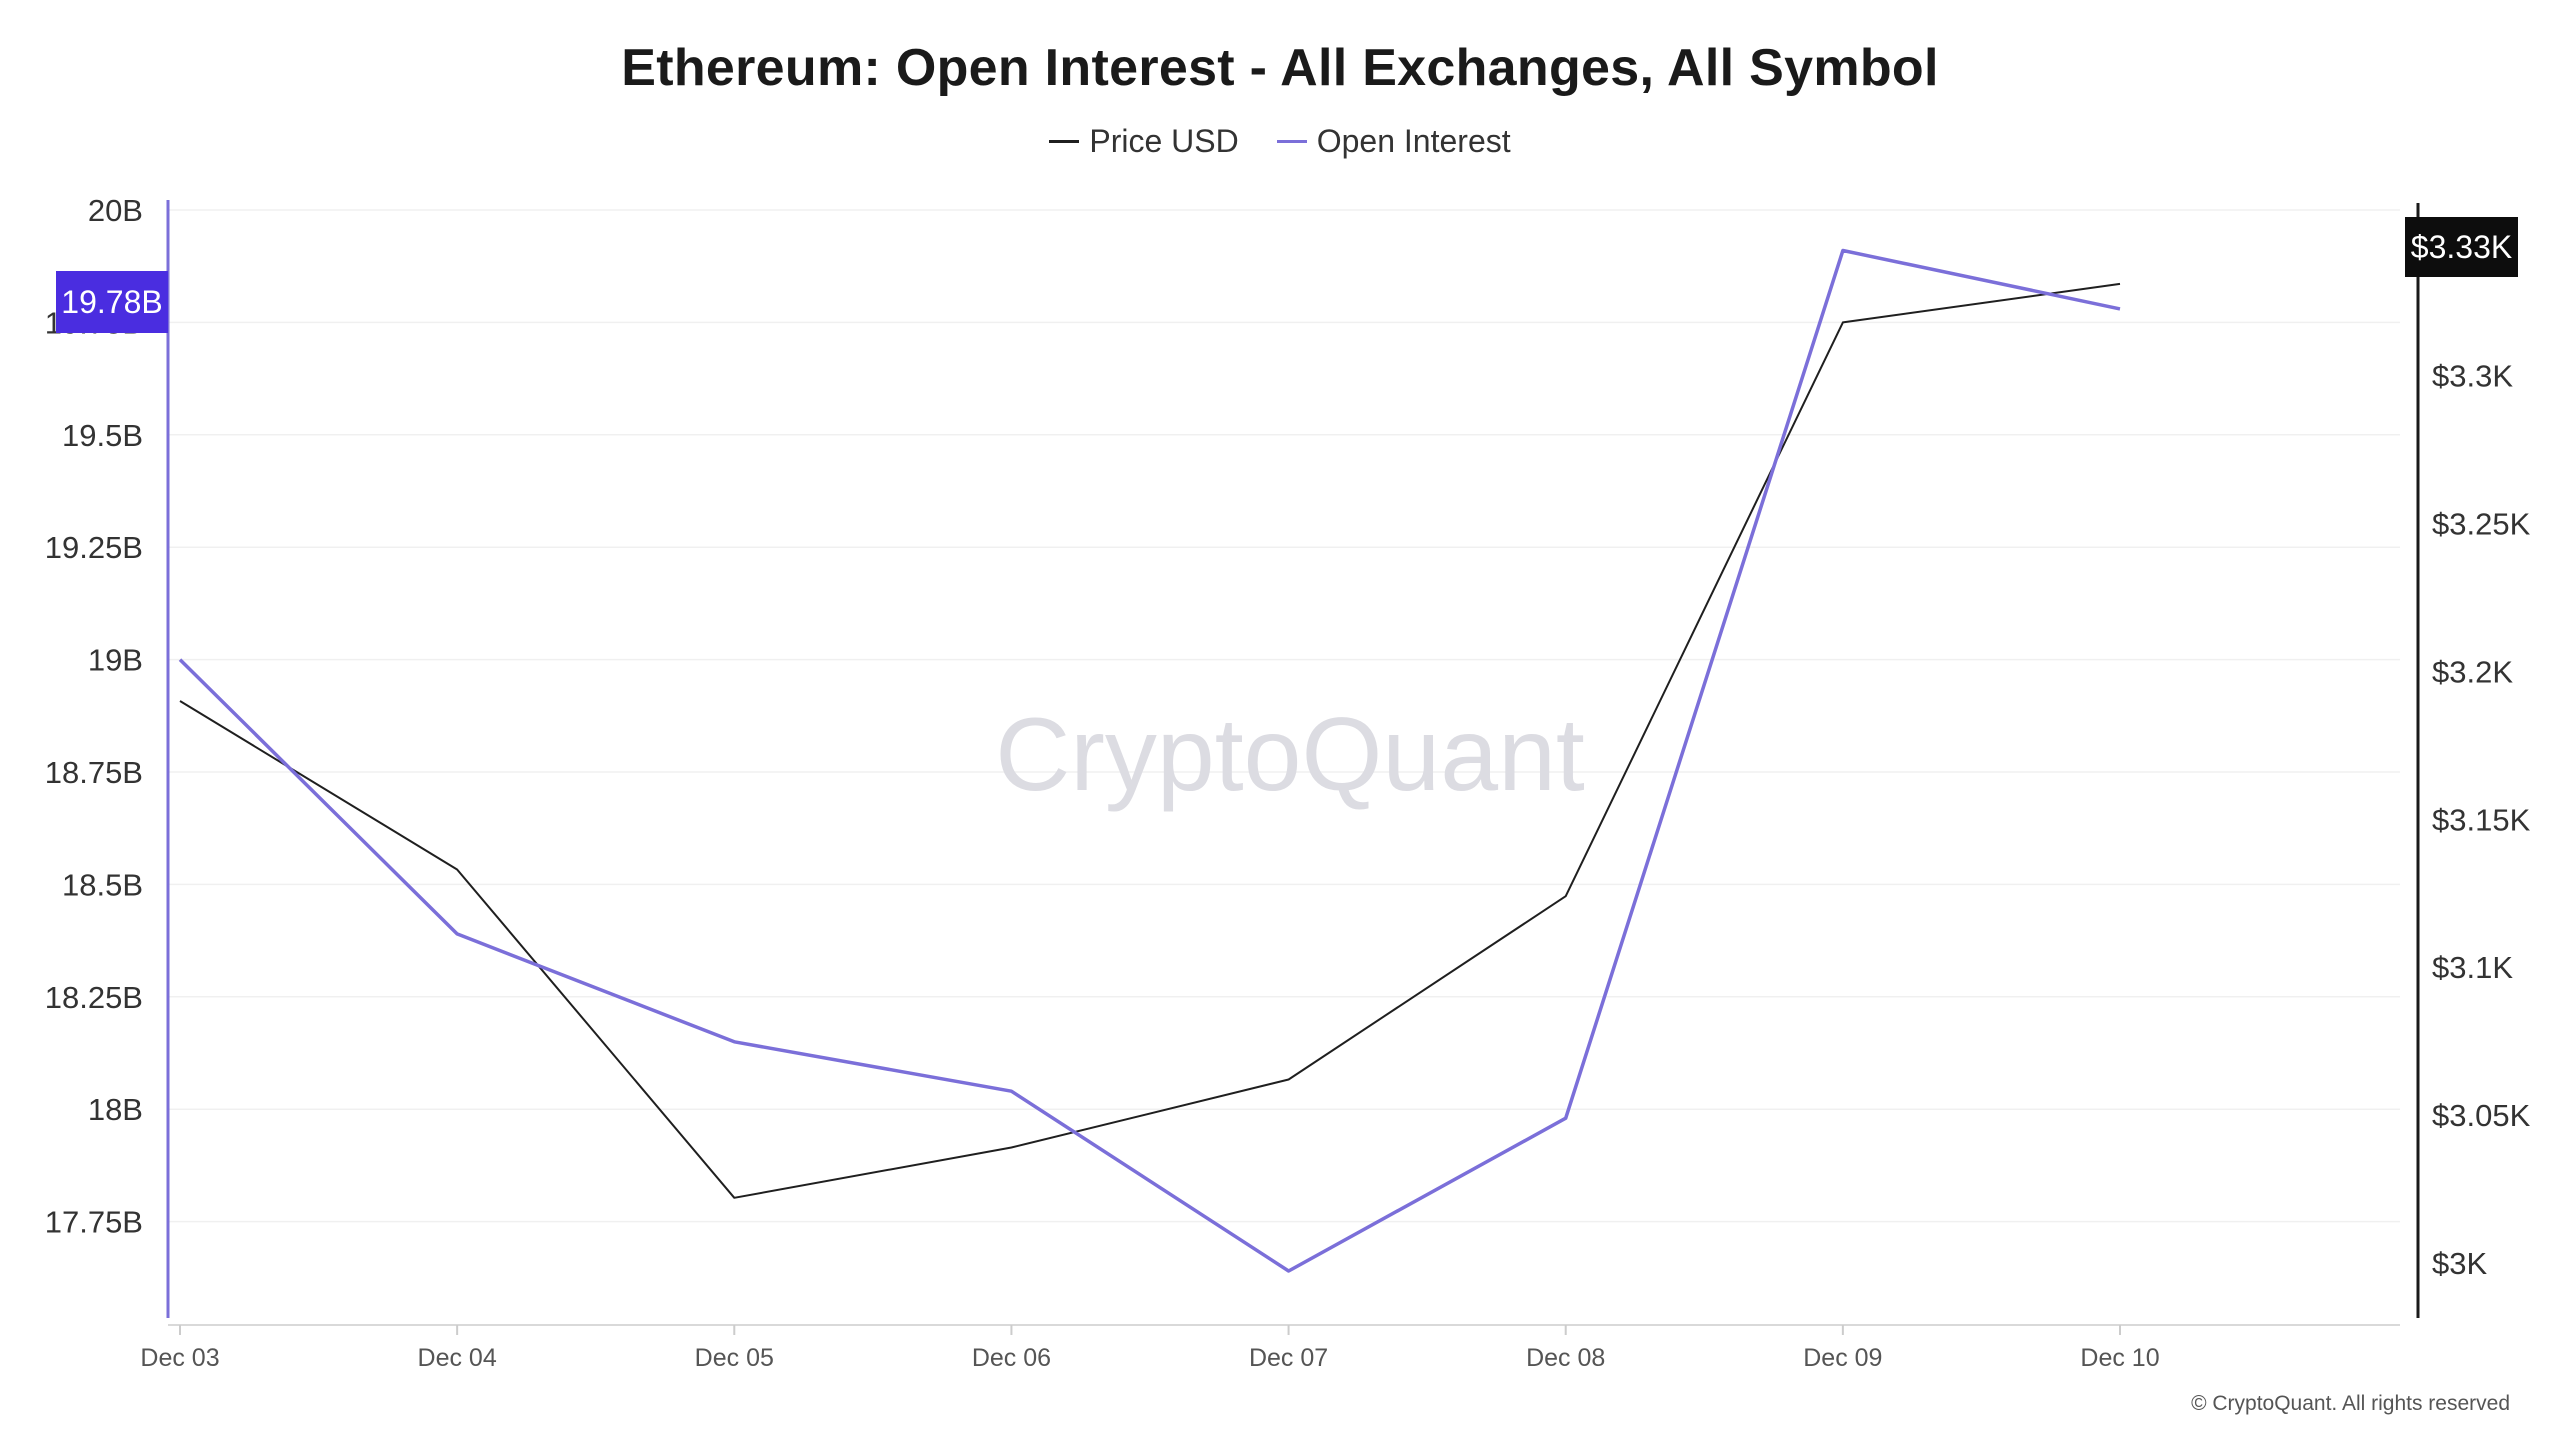 This screenshot has width=2560, height=1440. I want to click on x-tick-label: Dec 09, so click(1842, 1358).